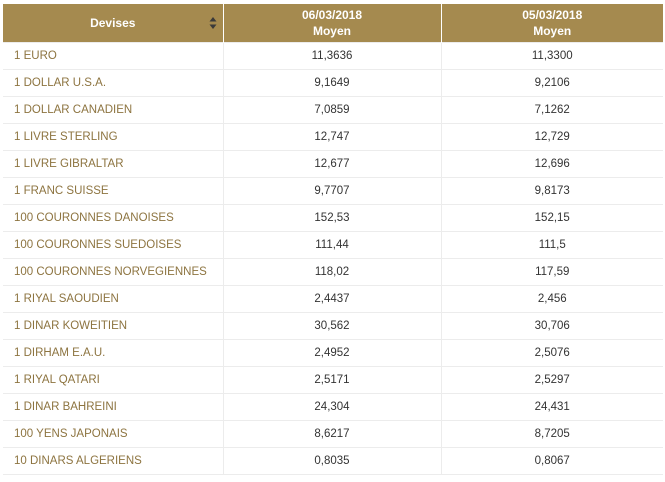  I want to click on rate-value-date-1: 8,6217, so click(332, 434).